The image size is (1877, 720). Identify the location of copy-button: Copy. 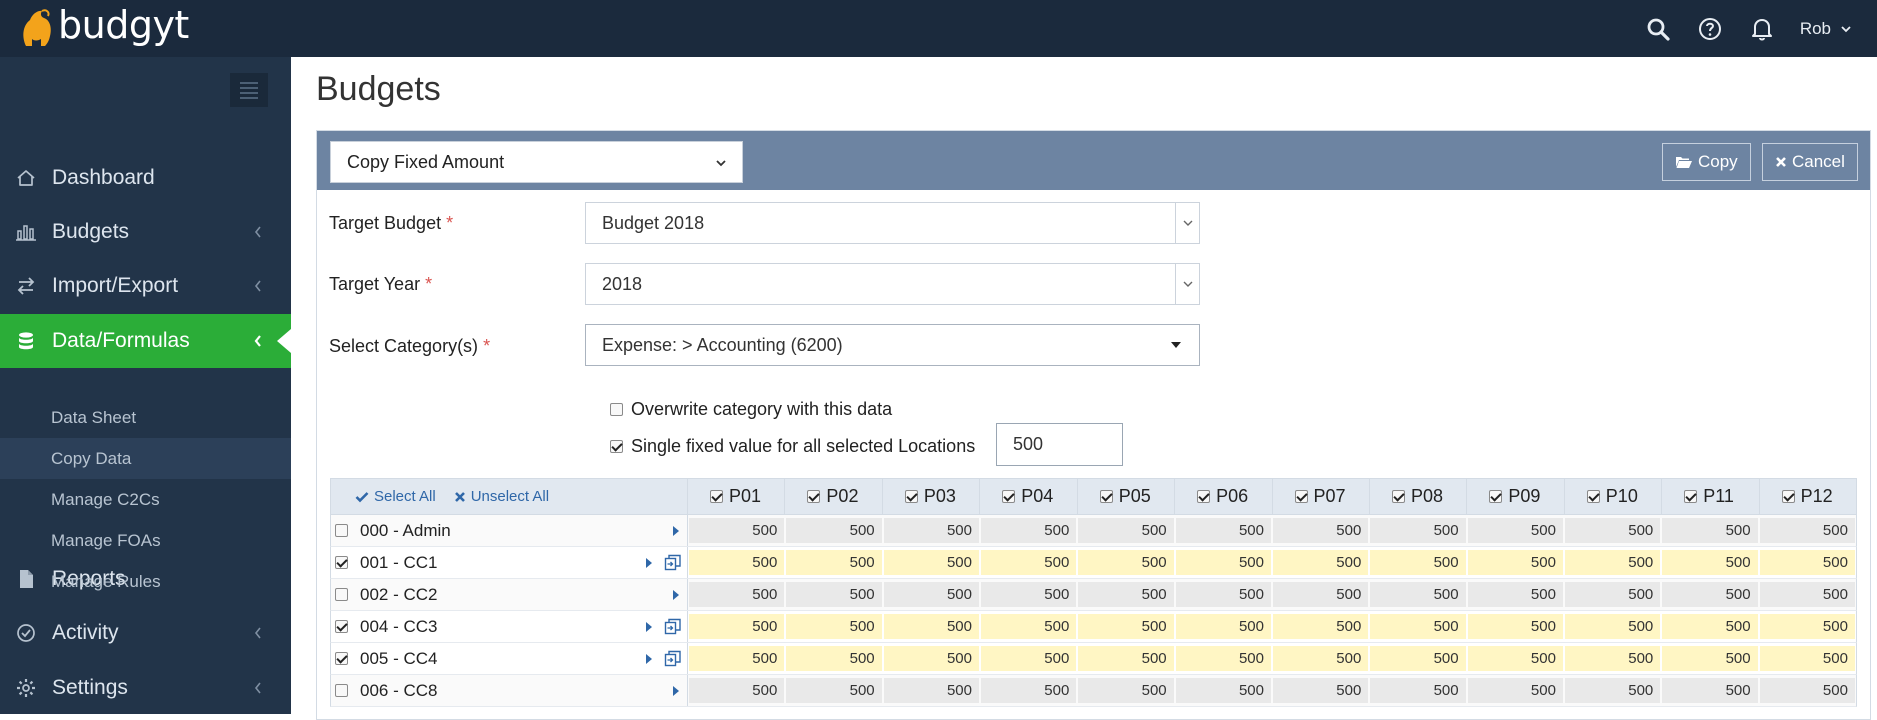
(1706, 162).